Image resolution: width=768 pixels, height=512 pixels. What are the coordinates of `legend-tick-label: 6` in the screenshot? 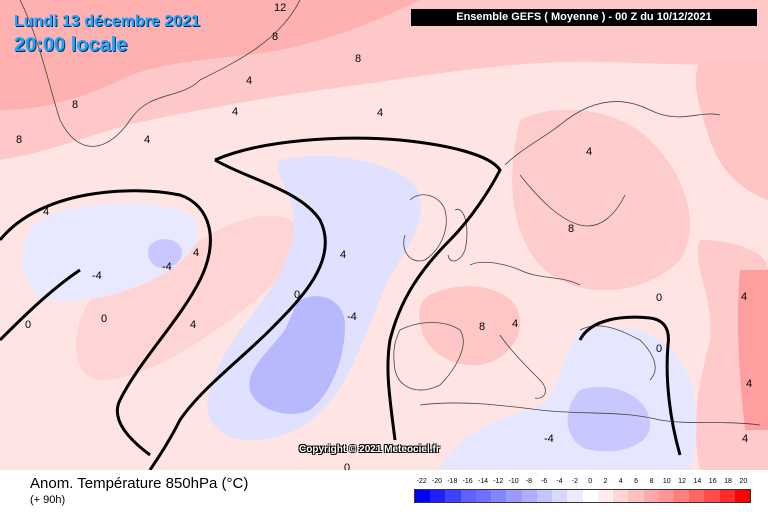 It's located at (636, 481).